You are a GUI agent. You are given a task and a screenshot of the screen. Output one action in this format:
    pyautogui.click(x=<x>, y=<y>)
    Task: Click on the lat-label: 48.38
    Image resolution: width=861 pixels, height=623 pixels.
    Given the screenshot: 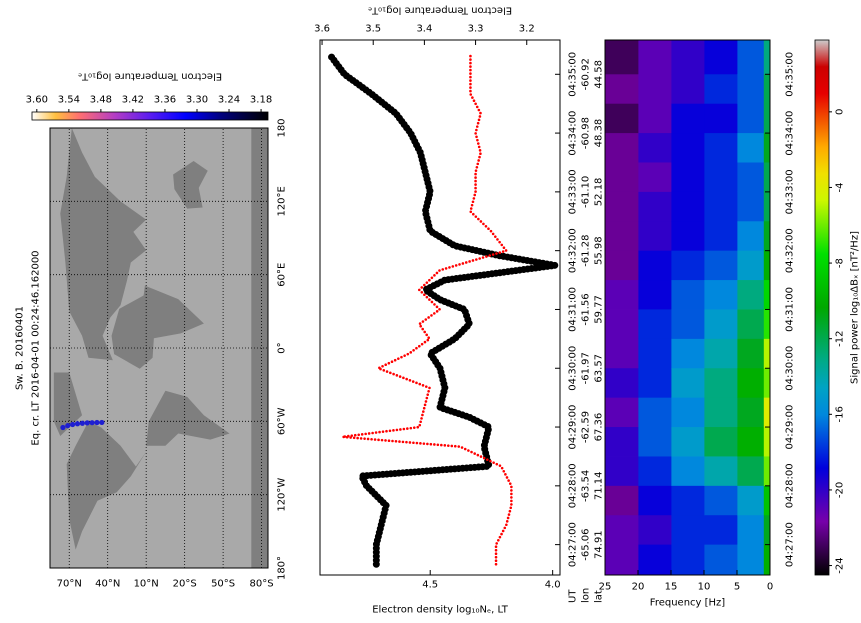 What is the action you would take?
    pyautogui.click(x=599, y=133)
    